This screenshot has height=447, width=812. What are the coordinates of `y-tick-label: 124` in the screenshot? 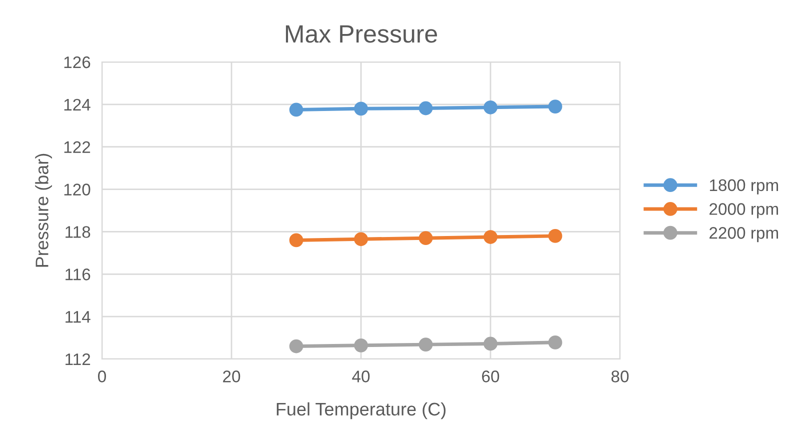 It's located at (77, 104).